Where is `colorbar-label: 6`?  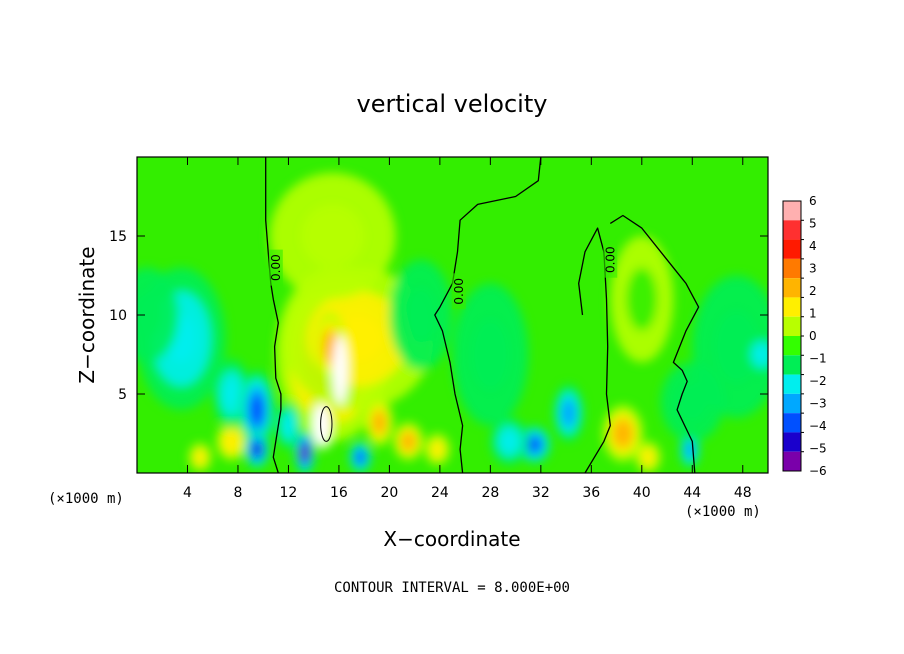 colorbar-label: 6 is located at coordinates (813, 201).